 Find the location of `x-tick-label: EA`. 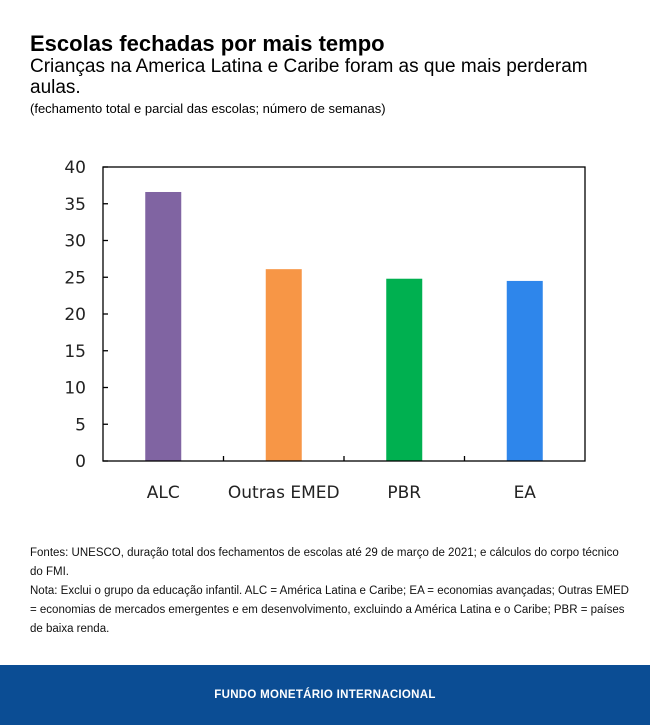

x-tick-label: EA is located at coordinates (525, 493).